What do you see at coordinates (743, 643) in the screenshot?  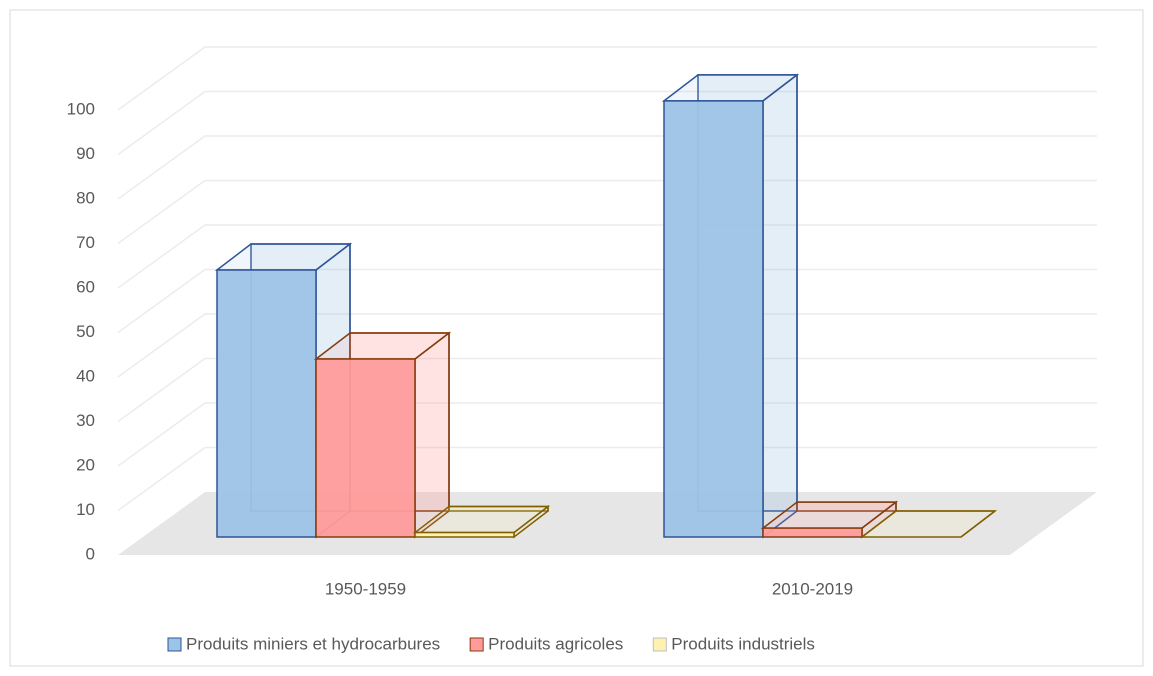 I see `legend-label: Produits industriels` at bounding box center [743, 643].